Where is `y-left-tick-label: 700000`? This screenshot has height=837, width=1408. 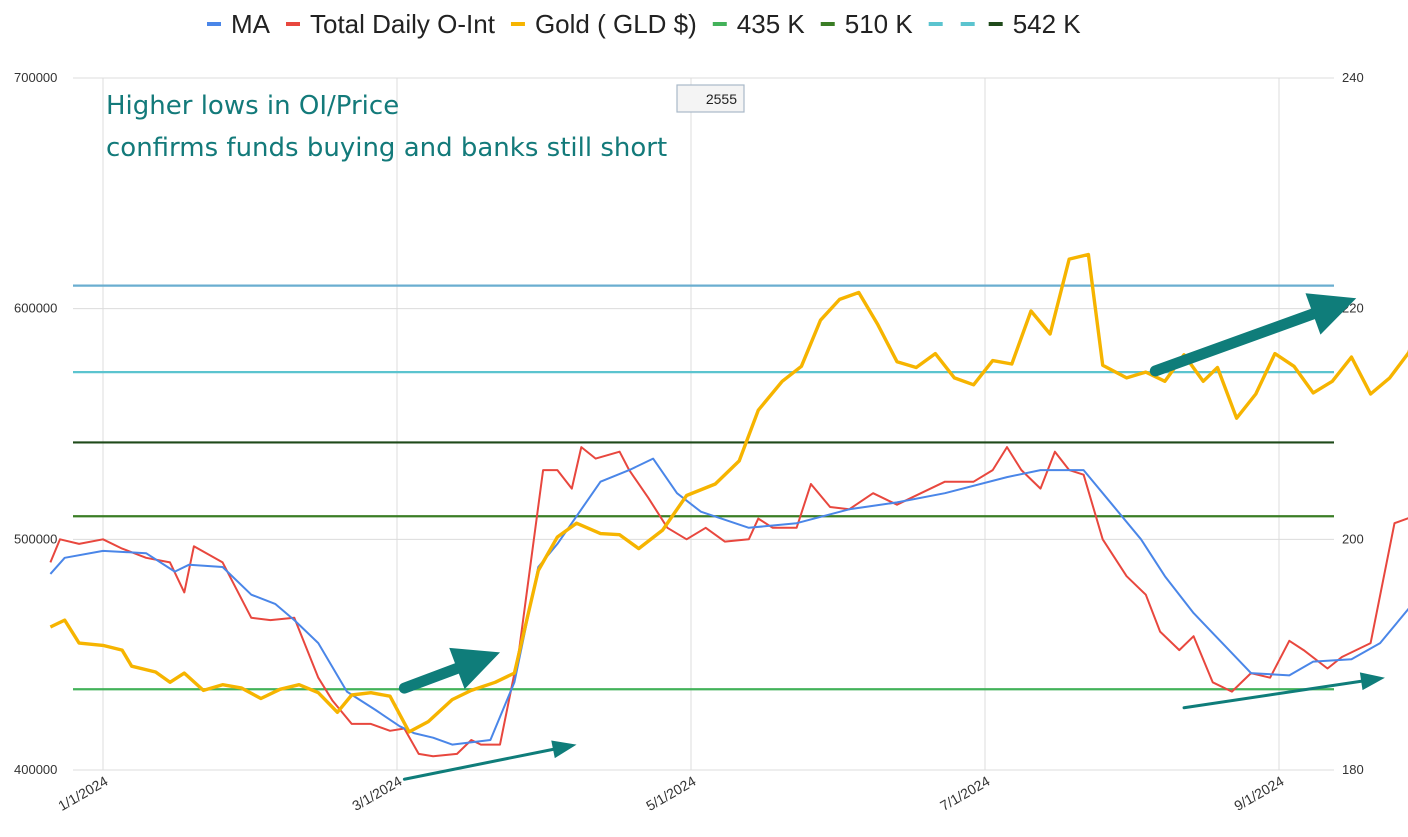
y-left-tick-label: 700000 is located at coordinates (35, 77).